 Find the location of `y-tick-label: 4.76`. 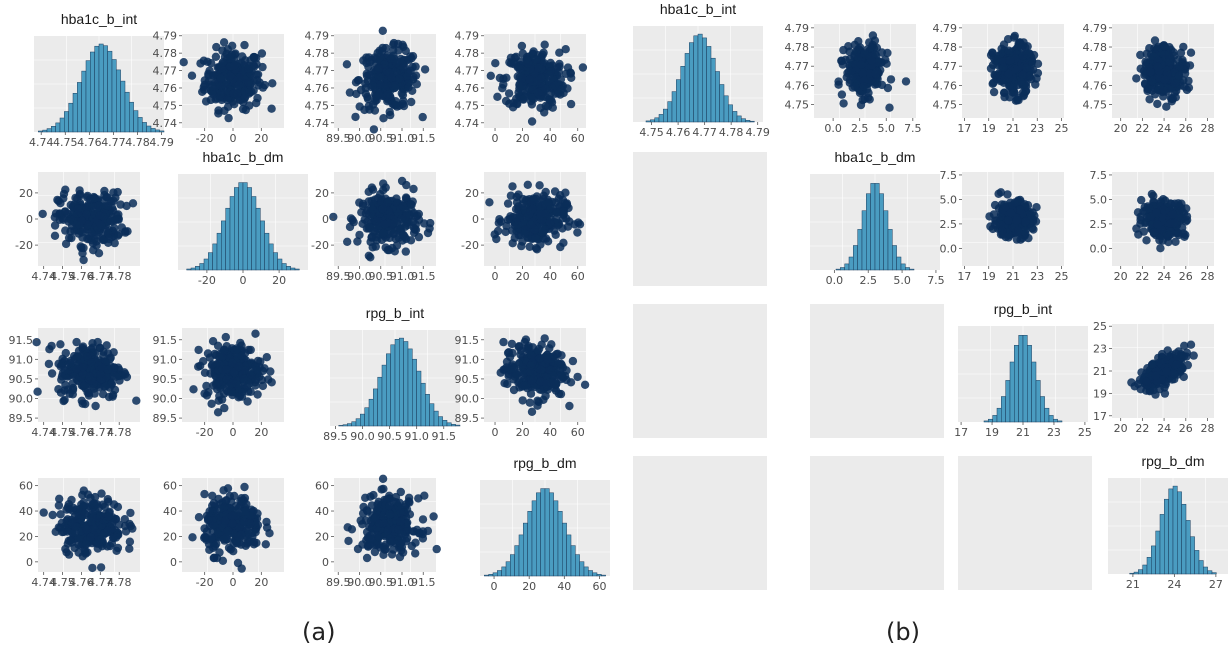

y-tick-label: 4.76 is located at coordinates (1095, 85).